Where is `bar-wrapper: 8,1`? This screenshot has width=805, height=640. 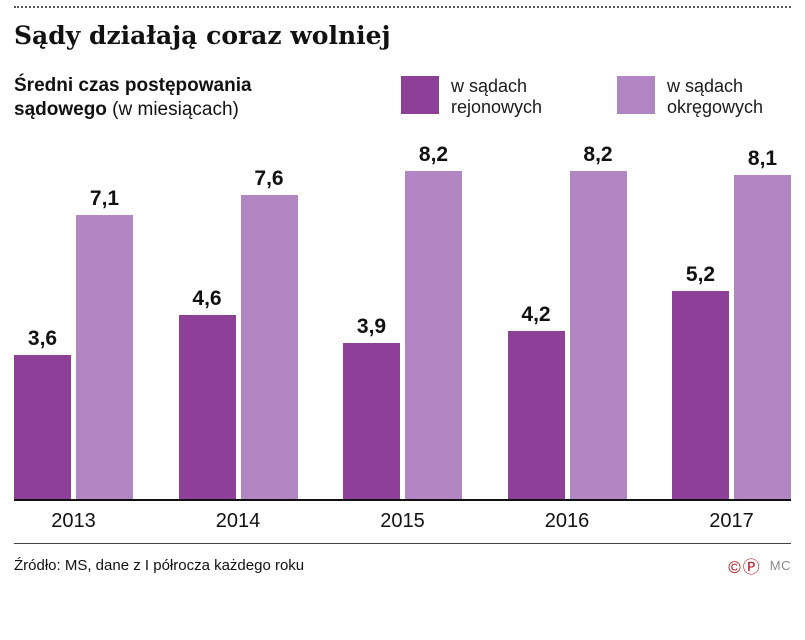 bar-wrapper: 8,1 is located at coordinates (762, 319).